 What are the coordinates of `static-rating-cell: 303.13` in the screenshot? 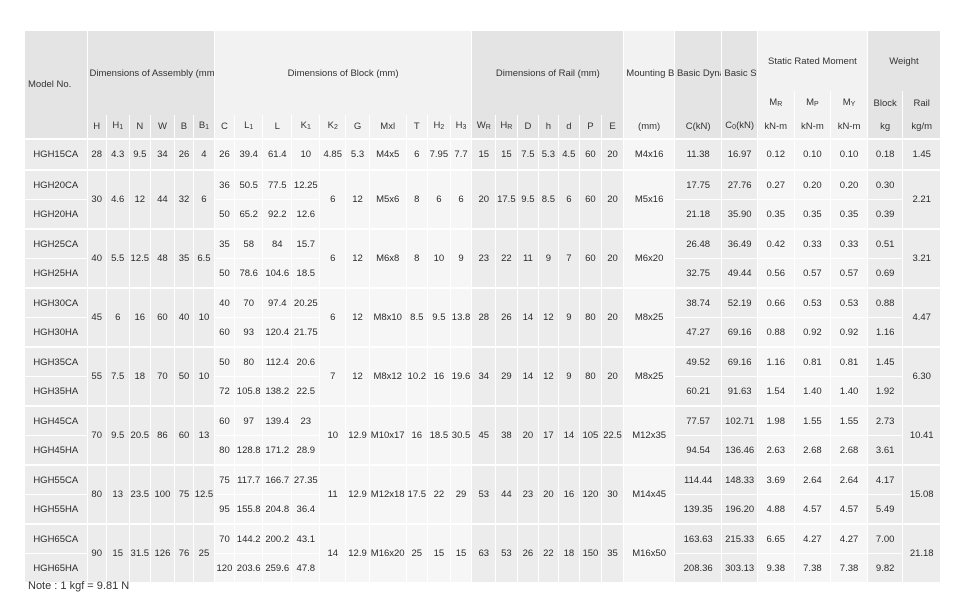 It's located at (739, 567).